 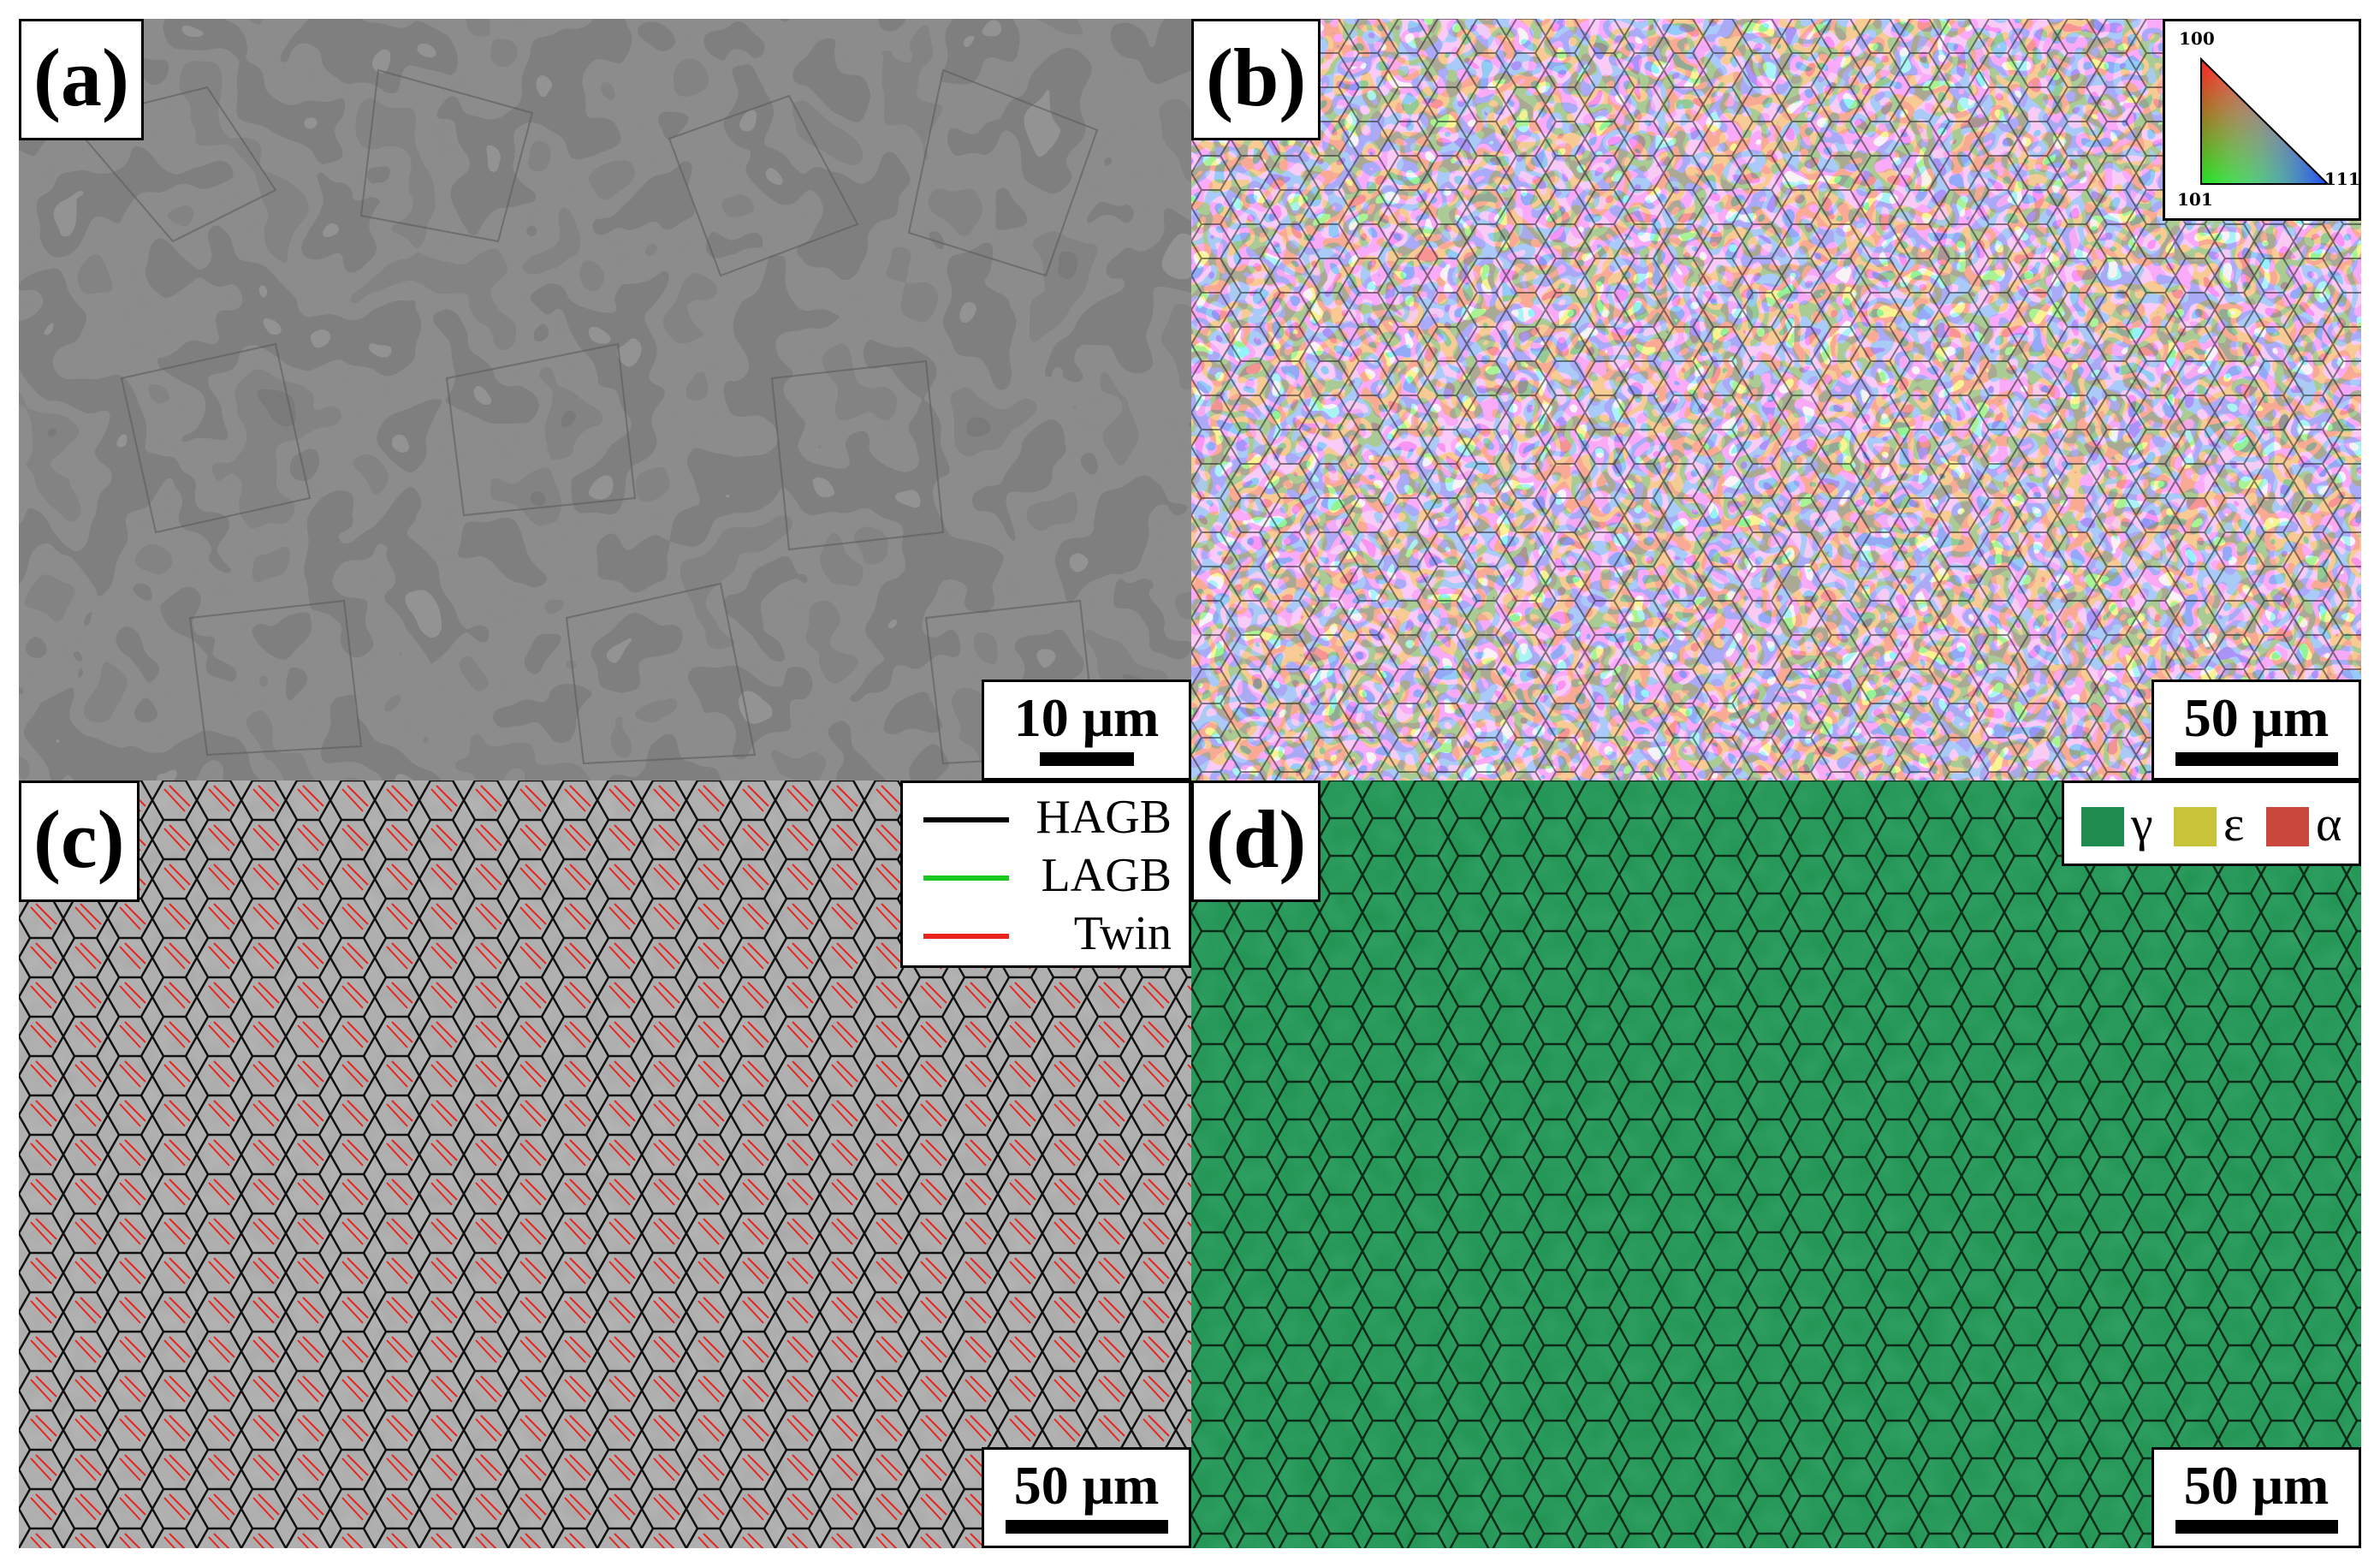 I want to click on ipf-label-100: 100, so click(x=2197, y=38).